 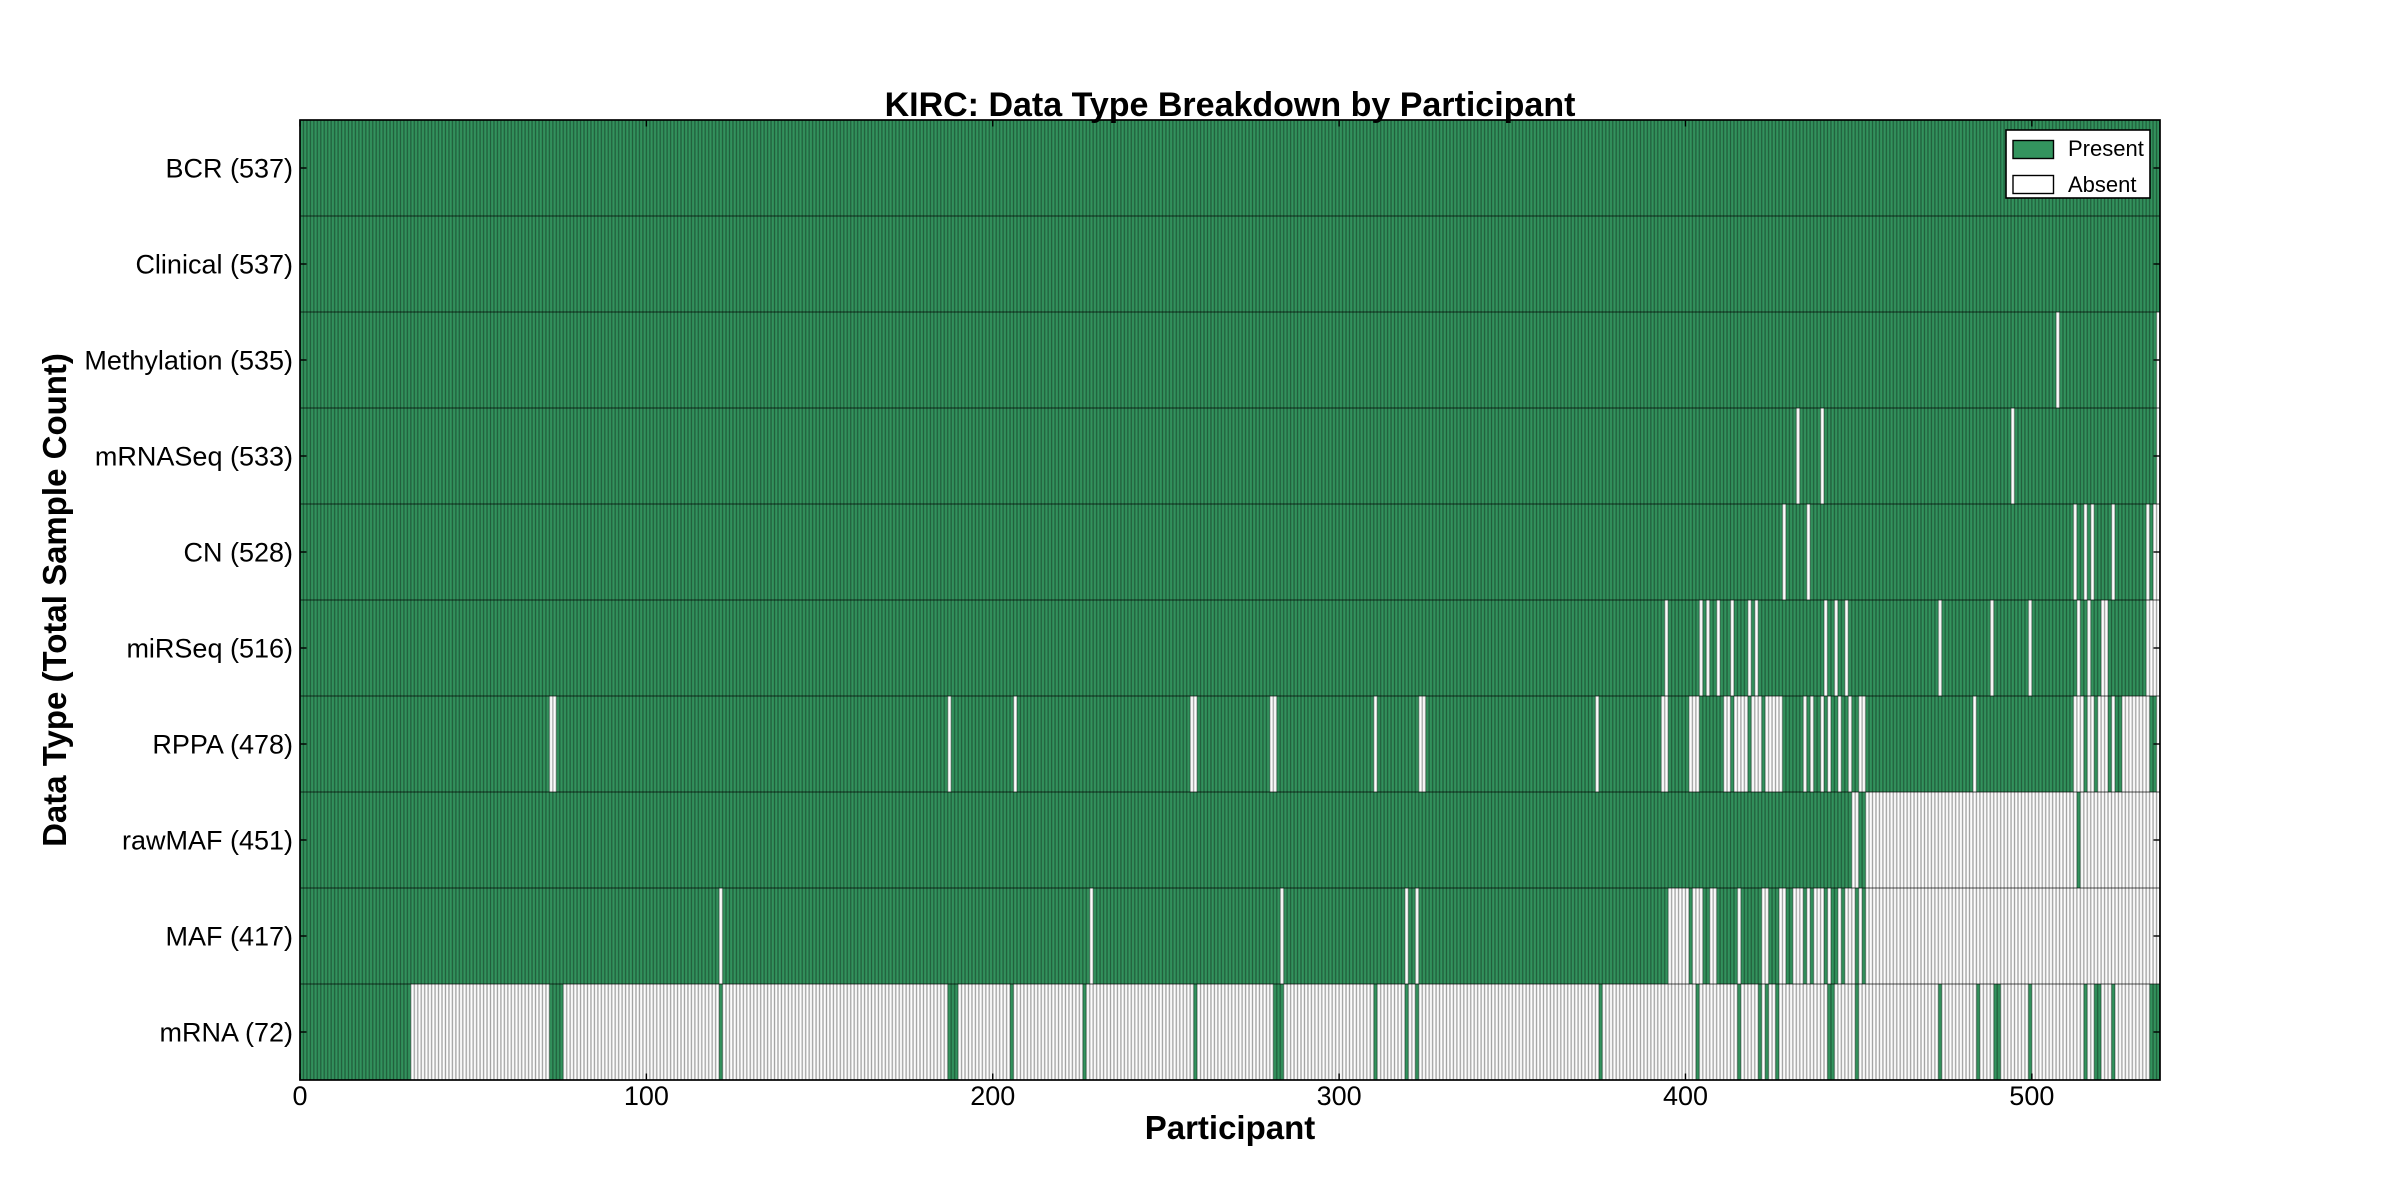 What do you see at coordinates (992, 1096) in the screenshot?
I see `svg-text: 200` at bounding box center [992, 1096].